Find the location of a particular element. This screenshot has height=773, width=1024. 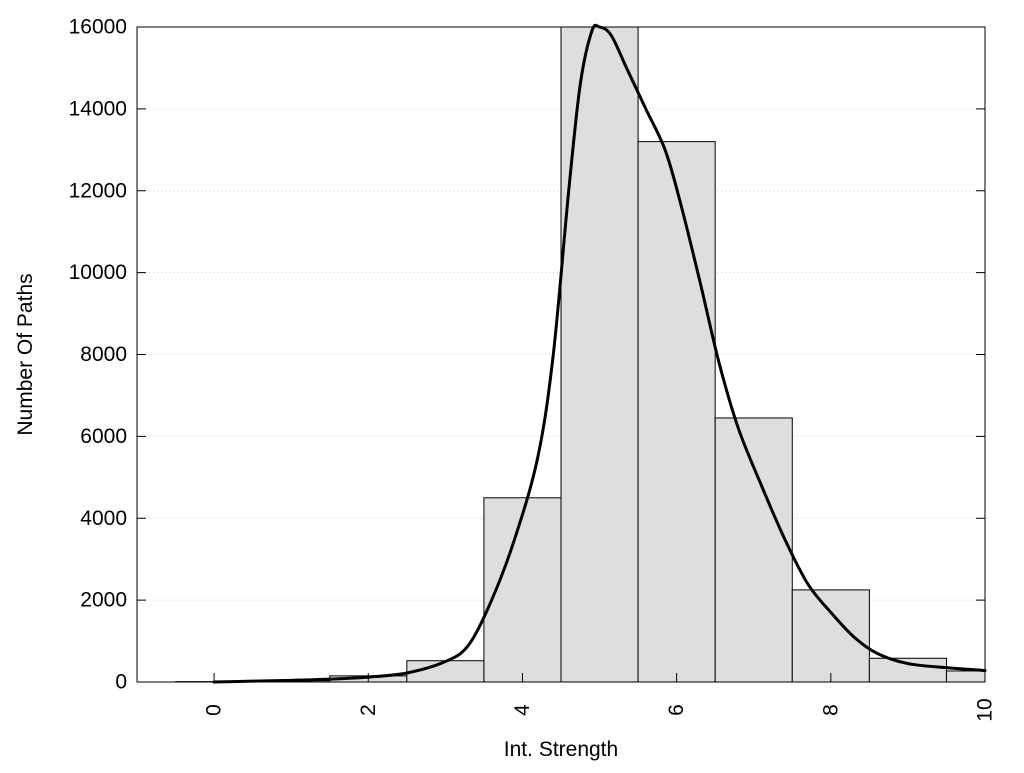

x-tick-label: 10 is located at coordinates (985, 709).